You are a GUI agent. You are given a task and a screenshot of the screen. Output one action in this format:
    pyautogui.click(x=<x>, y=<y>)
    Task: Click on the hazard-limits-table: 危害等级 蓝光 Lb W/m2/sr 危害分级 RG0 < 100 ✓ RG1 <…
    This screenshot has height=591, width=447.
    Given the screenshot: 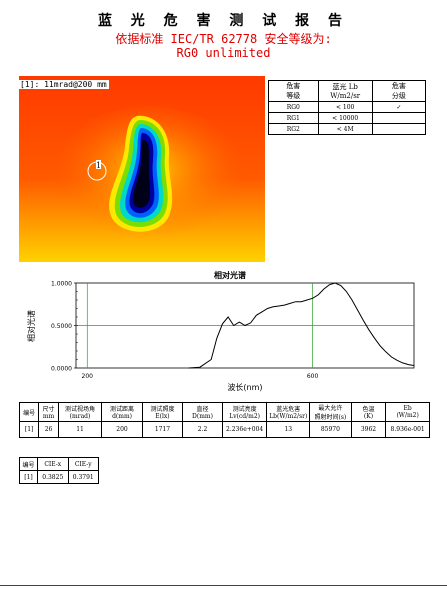 What is the action you would take?
    pyautogui.click(x=347, y=107)
    